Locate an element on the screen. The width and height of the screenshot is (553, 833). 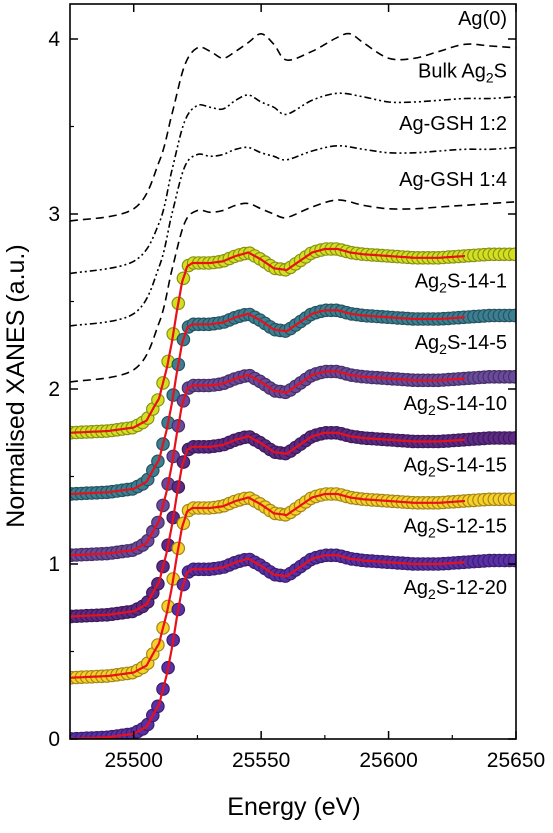
series-label-gsh12: Ag-GSH 1:2 is located at coordinates (453, 124).